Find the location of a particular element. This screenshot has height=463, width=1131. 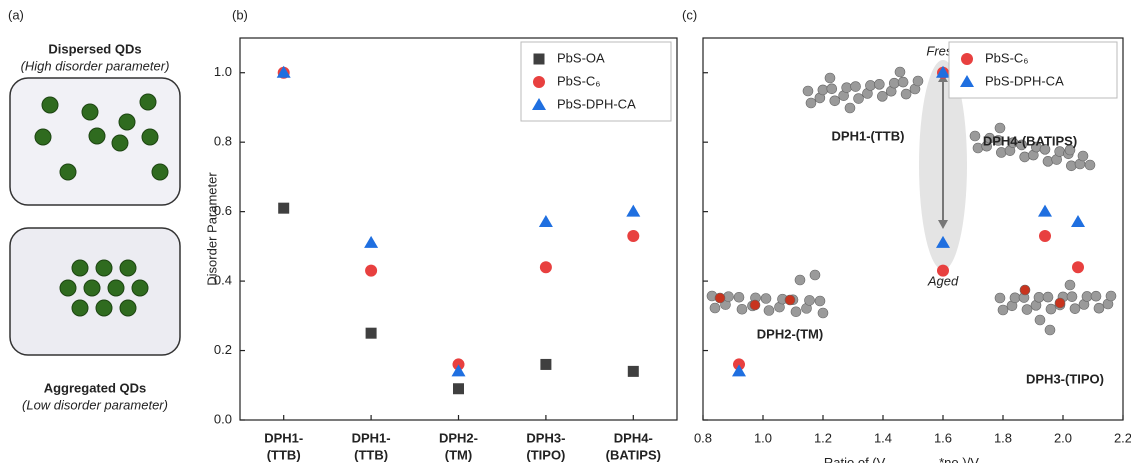

annotation: DPH1-(TTB) is located at coordinates (868, 135).